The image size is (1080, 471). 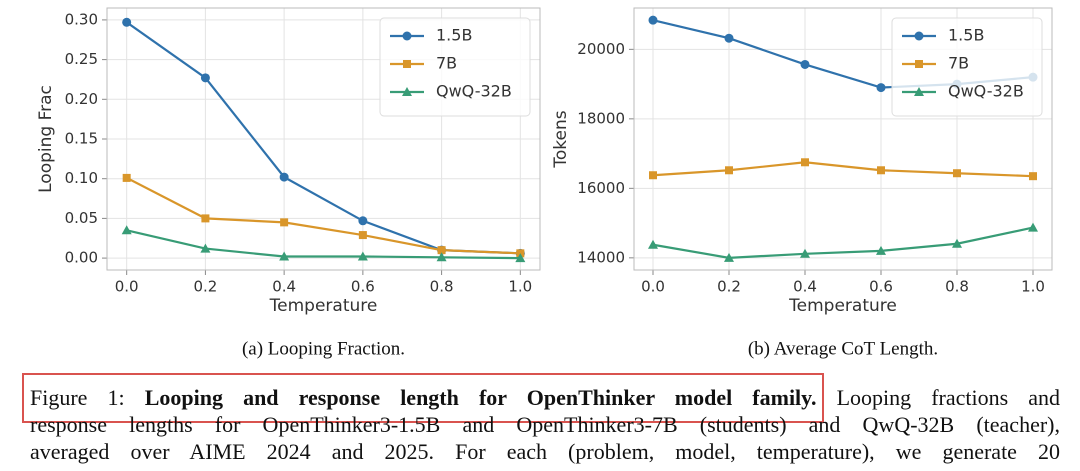 What do you see at coordinates (81, 258) in the screenshot?
I see `y-tick-label: 0.00` at bounding box center [81, 258].